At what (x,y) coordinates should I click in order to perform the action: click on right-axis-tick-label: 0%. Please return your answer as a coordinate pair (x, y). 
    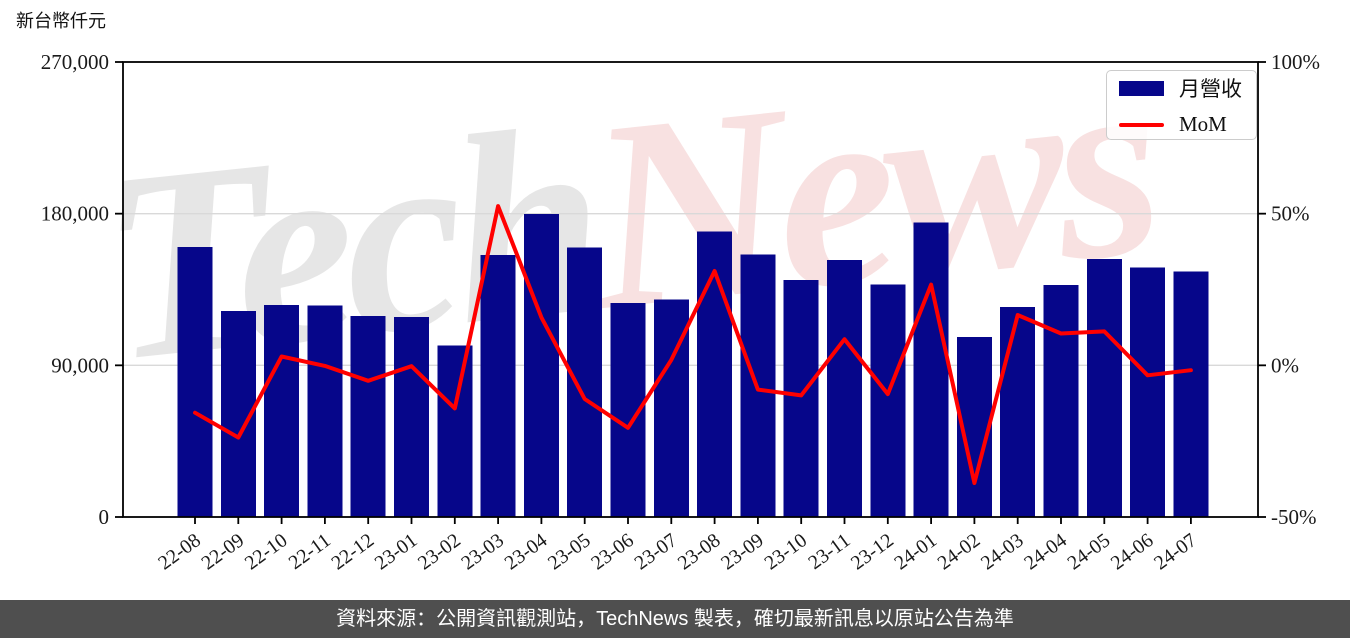
    Looking at the image, I should click on (1285, 365).